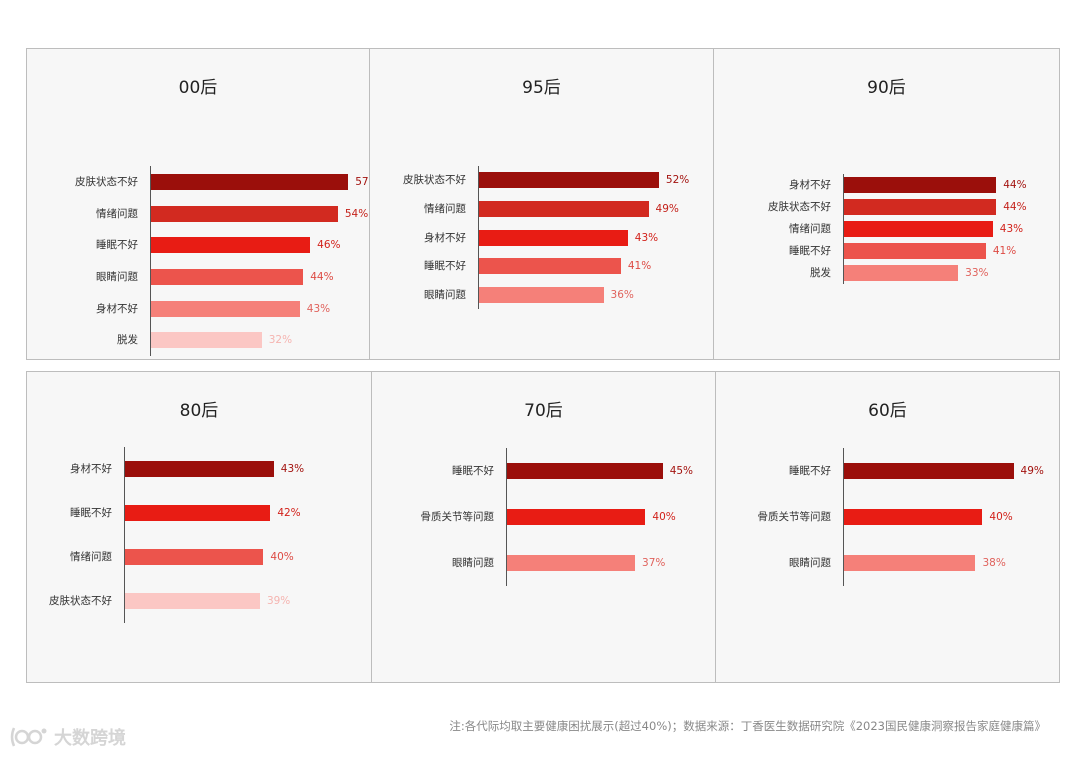 This screenshot has height=760, width=1080. Describe the element at coordinates (329, 245) in the screenshot. I see `value-label: 46%` at that location.